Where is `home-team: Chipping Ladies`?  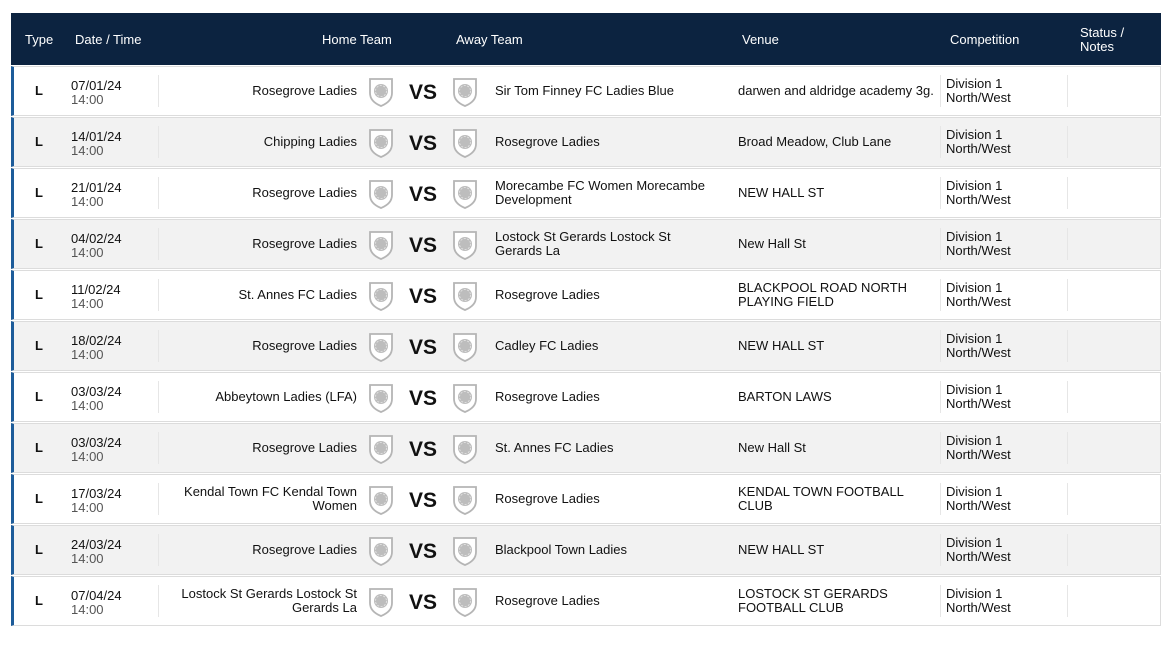
home-team: Chipping Ladies is located at coordinates (310, 141).